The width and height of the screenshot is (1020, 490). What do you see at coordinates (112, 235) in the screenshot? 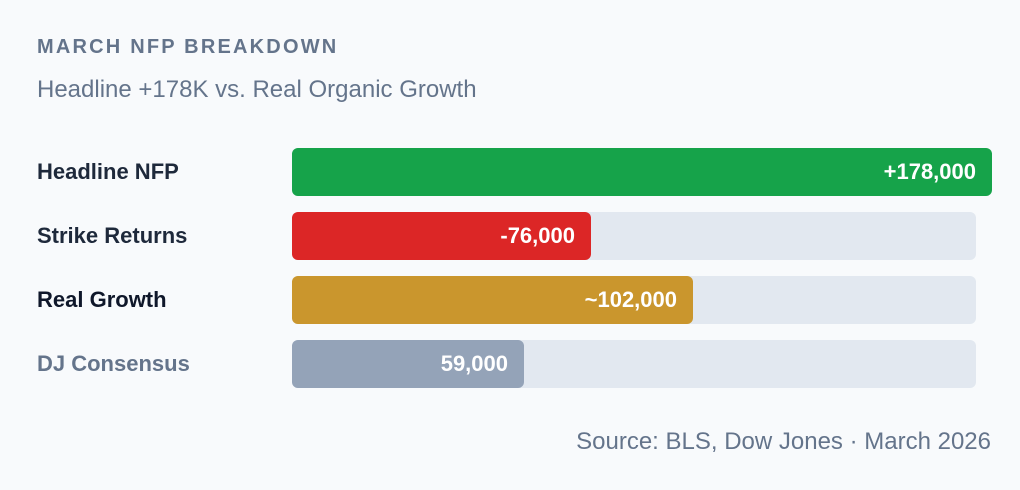
I see `category-label: Strike Returns` at bounding box center [112, 235].